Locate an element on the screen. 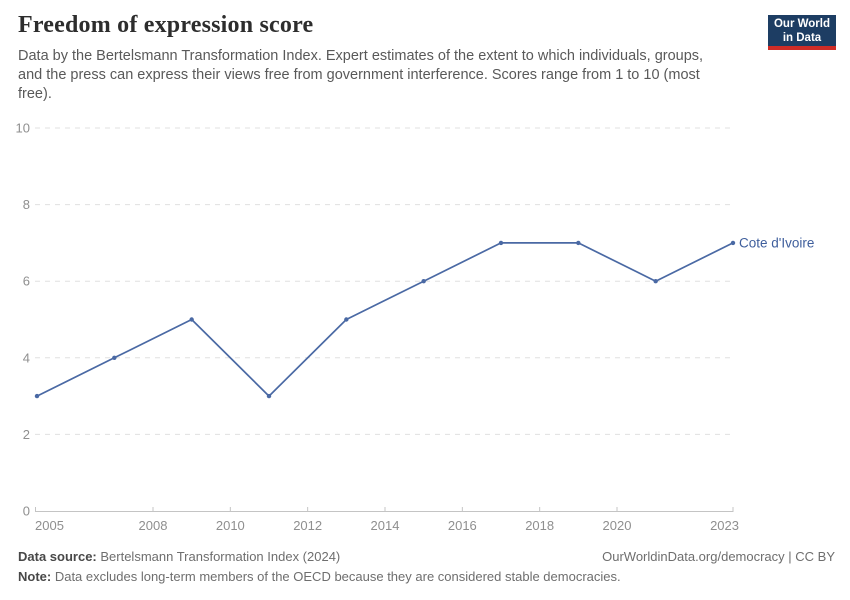 The image size is (850, 600). y-tick-label-6: 6 is located at coordinates (26, 281).